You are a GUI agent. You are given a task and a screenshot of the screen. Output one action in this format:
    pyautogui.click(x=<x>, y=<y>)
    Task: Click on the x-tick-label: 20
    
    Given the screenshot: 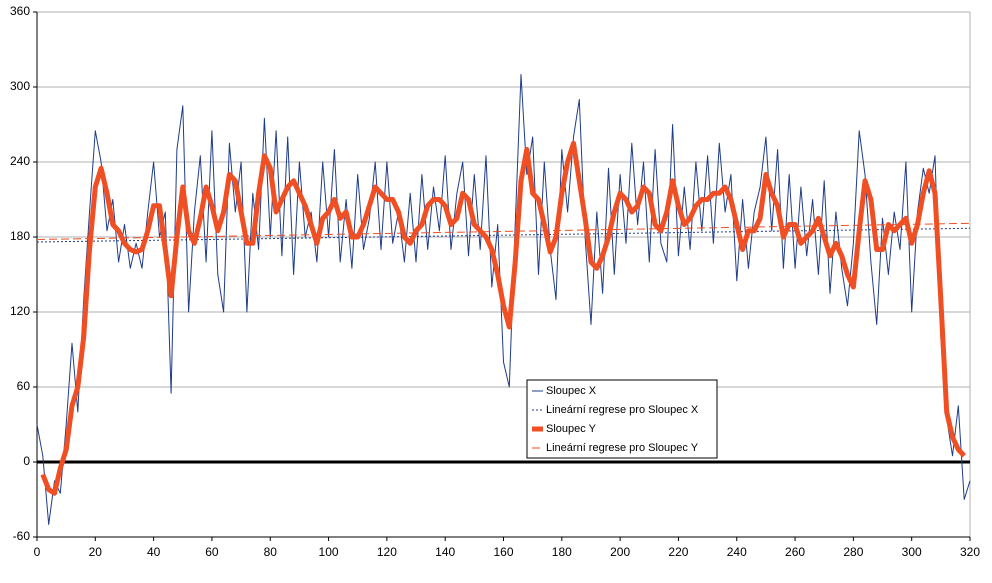 What is the action you would take?
    pyautogui.click(x=96, y=552)
    